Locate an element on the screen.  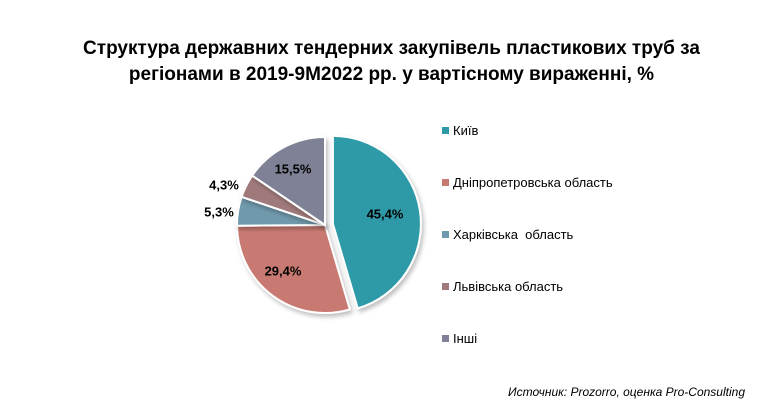
legend-item-2: Дніпропетровська область is located at coordinates (527, 182).